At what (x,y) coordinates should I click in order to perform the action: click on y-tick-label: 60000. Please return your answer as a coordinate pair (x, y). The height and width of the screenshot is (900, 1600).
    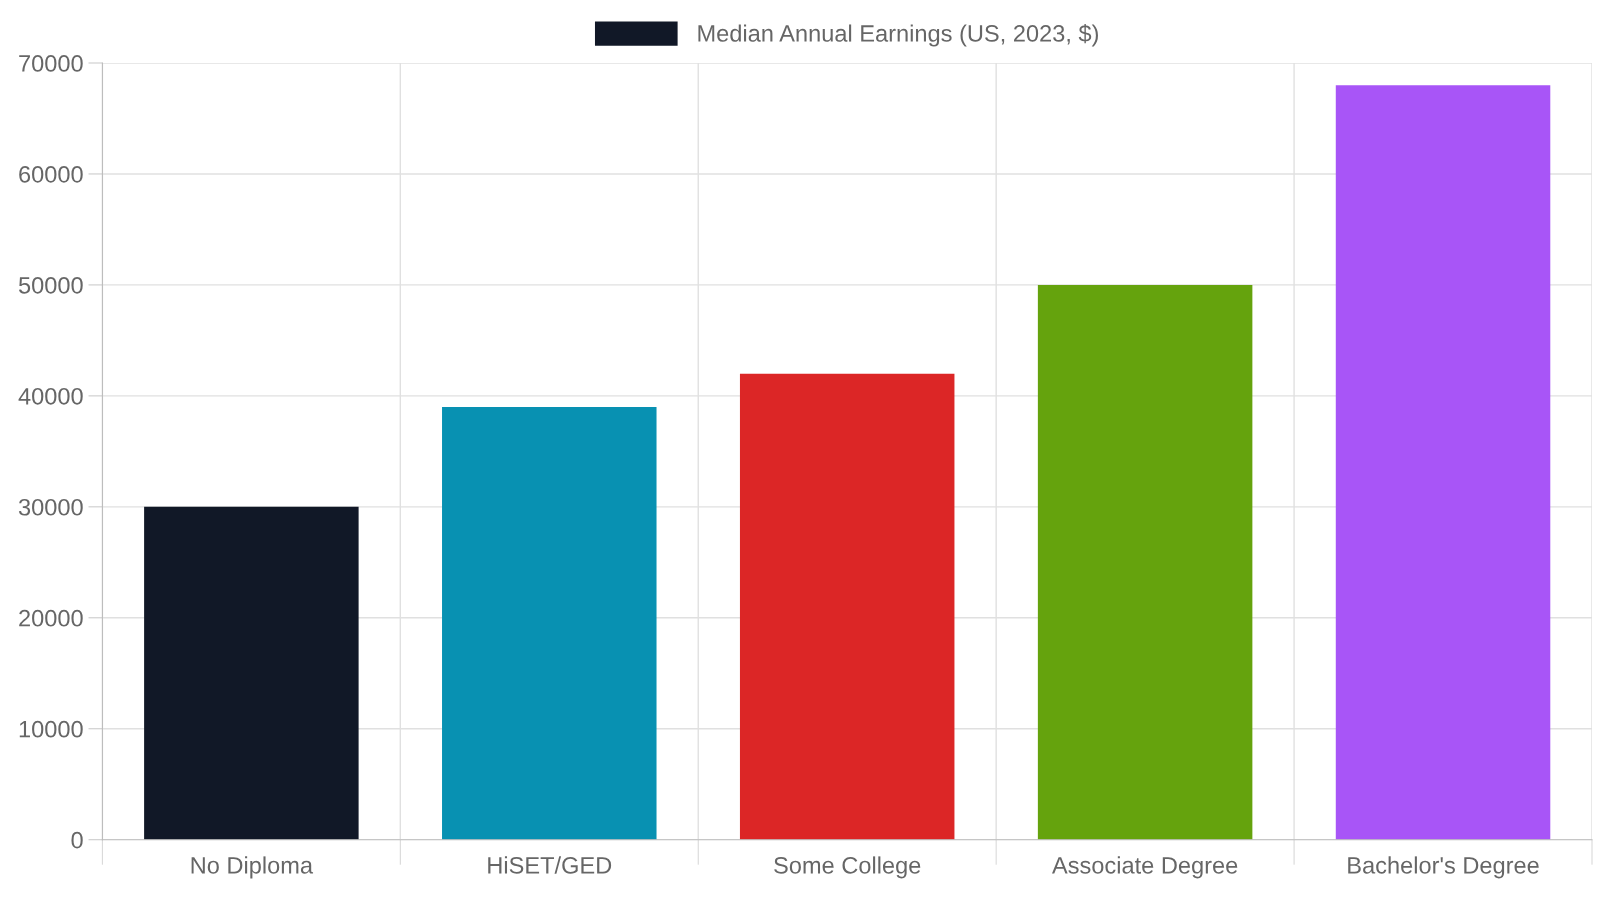
    Looking at the image, I should click on (51, 174).